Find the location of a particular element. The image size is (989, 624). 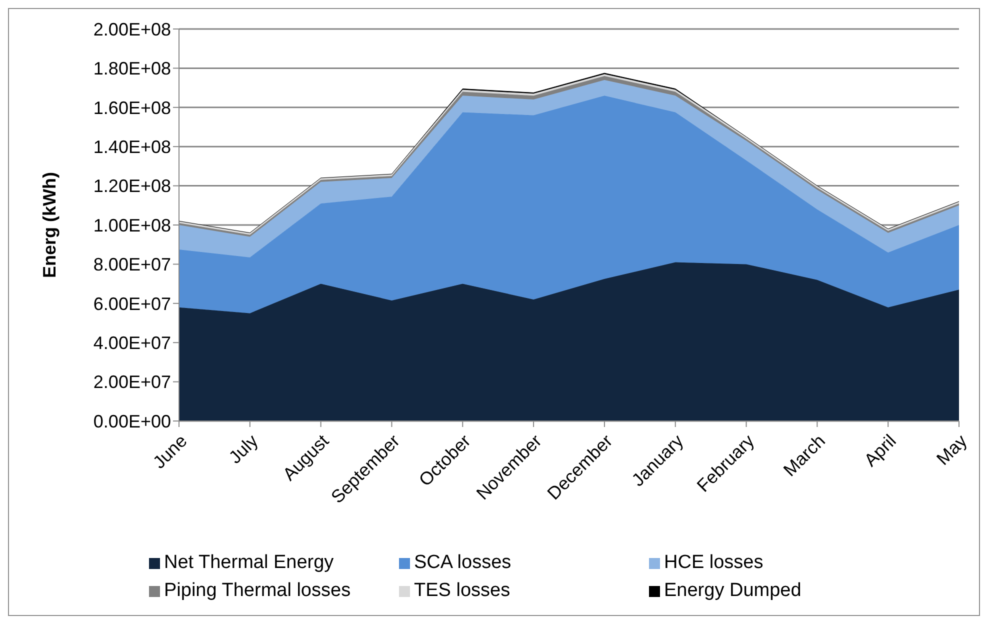

legend-label: Net Thermal Energy is located at coordinates (249, 563).